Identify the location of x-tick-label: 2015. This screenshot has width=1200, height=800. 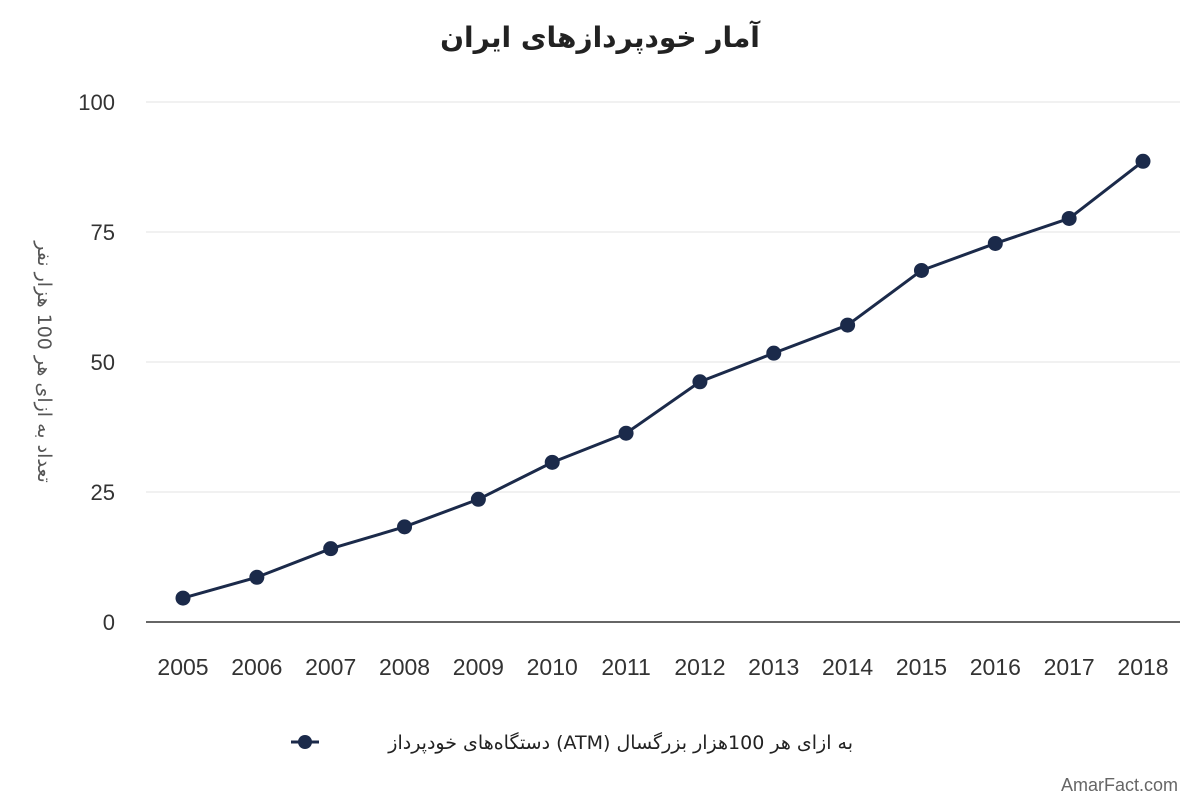
(921, 667).